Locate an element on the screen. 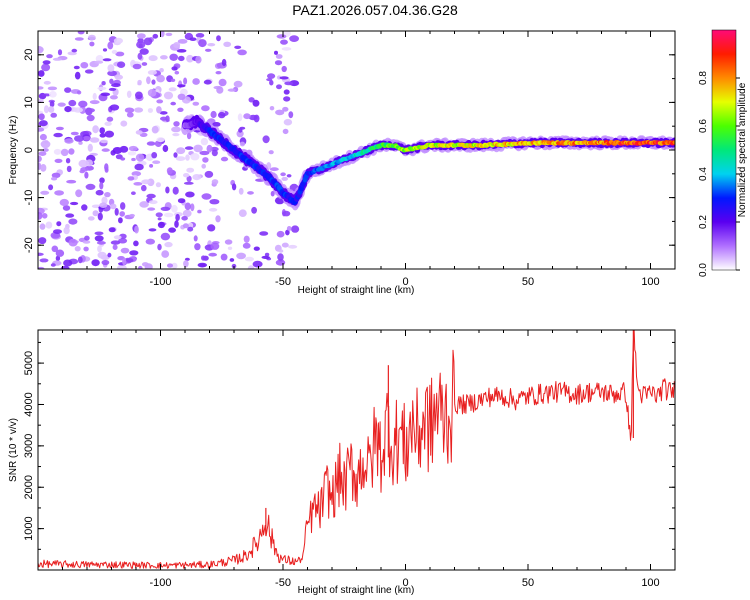 The height and width of the screenshot is (600, 750). spectrogram-x-tick-label: -100 is located at coordinates (160, 282).